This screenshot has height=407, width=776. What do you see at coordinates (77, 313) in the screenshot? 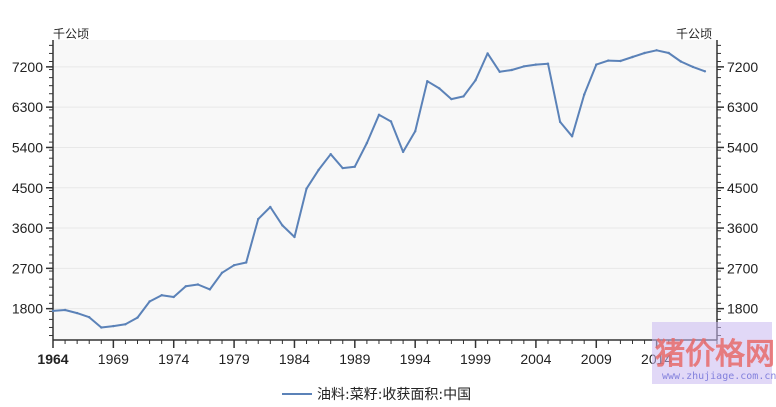
I see `data-point-1966` at bounding box center [77, 313].